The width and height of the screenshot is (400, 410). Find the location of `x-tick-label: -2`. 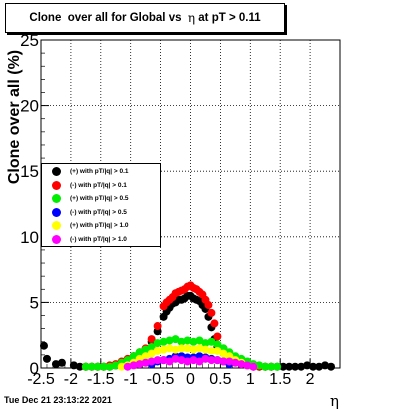

x-tick-label: -2 is located at coordinates (71, 379).